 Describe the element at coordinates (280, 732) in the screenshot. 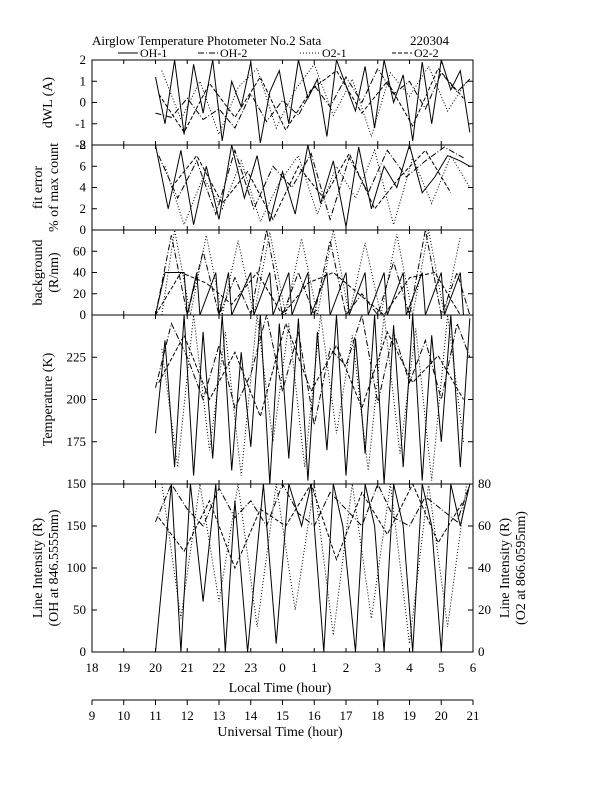

I see `universal-time-label: Universal Time (hour)` at that location.